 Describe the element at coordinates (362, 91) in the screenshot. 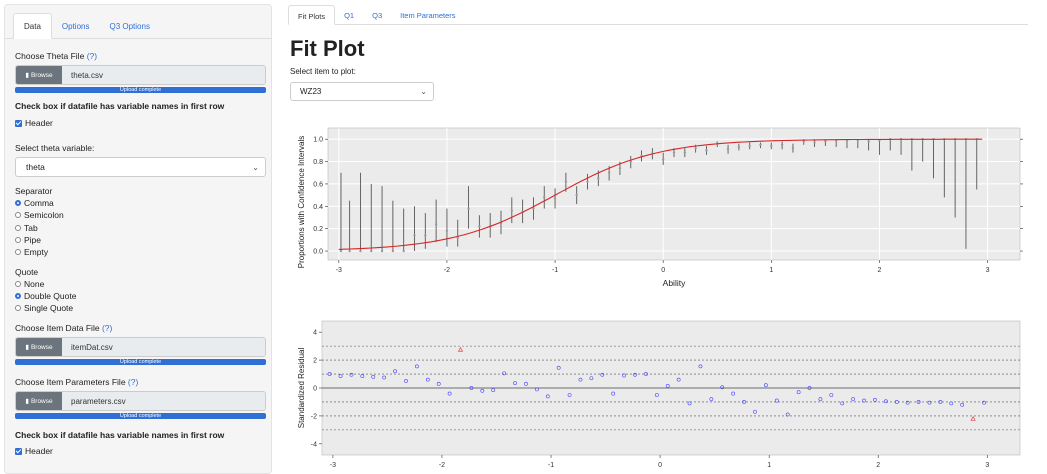

I see `item-select: WZ23 ⌄` at that location.